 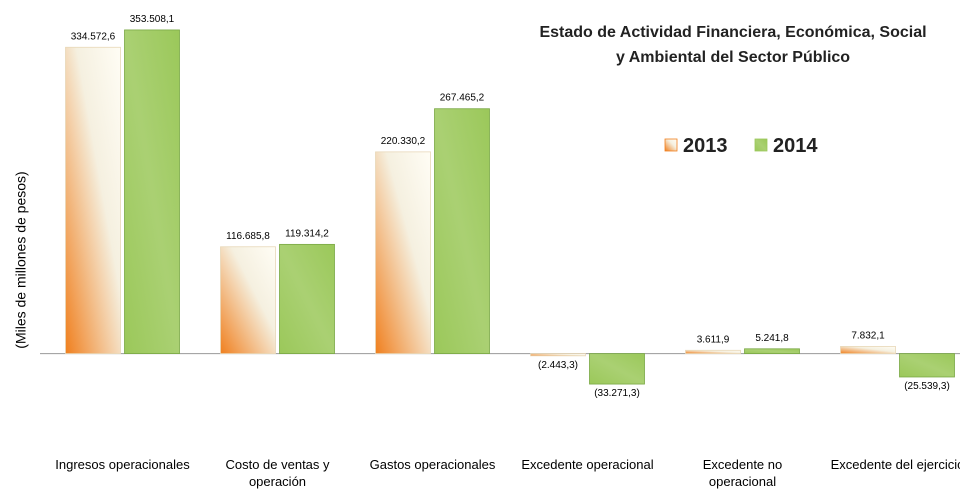 I want to click on x-tick-label: Excedente del ejercicio, so click(x=895, y=464).